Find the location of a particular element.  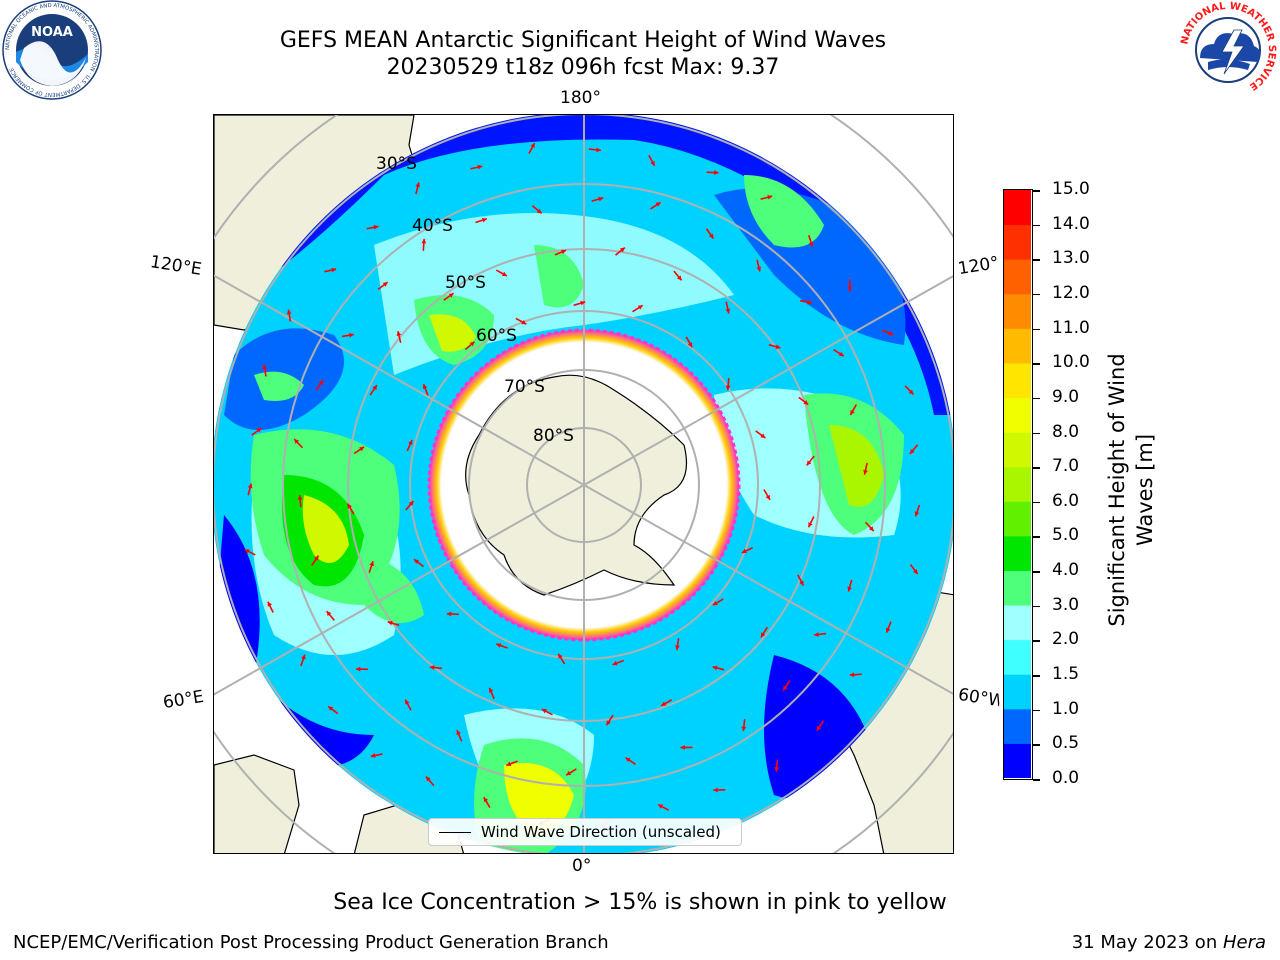

lat-label-30s: 30°S is located at coordinates (396, 164).